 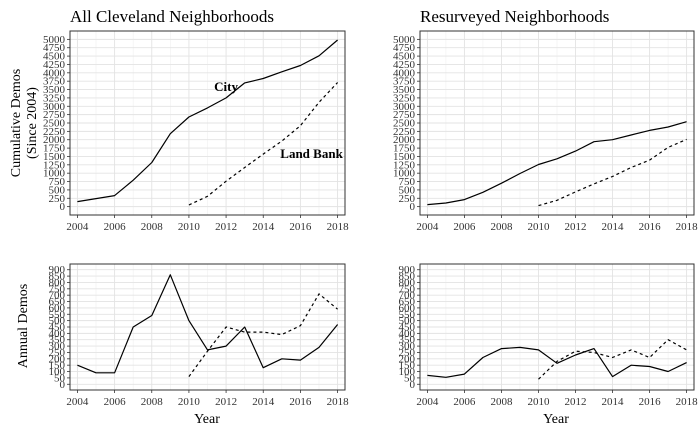 What do you see at coordinates (57, 283) in the screenshot?
I see `y-tick-label: 800` at bounding box center [57, 283].